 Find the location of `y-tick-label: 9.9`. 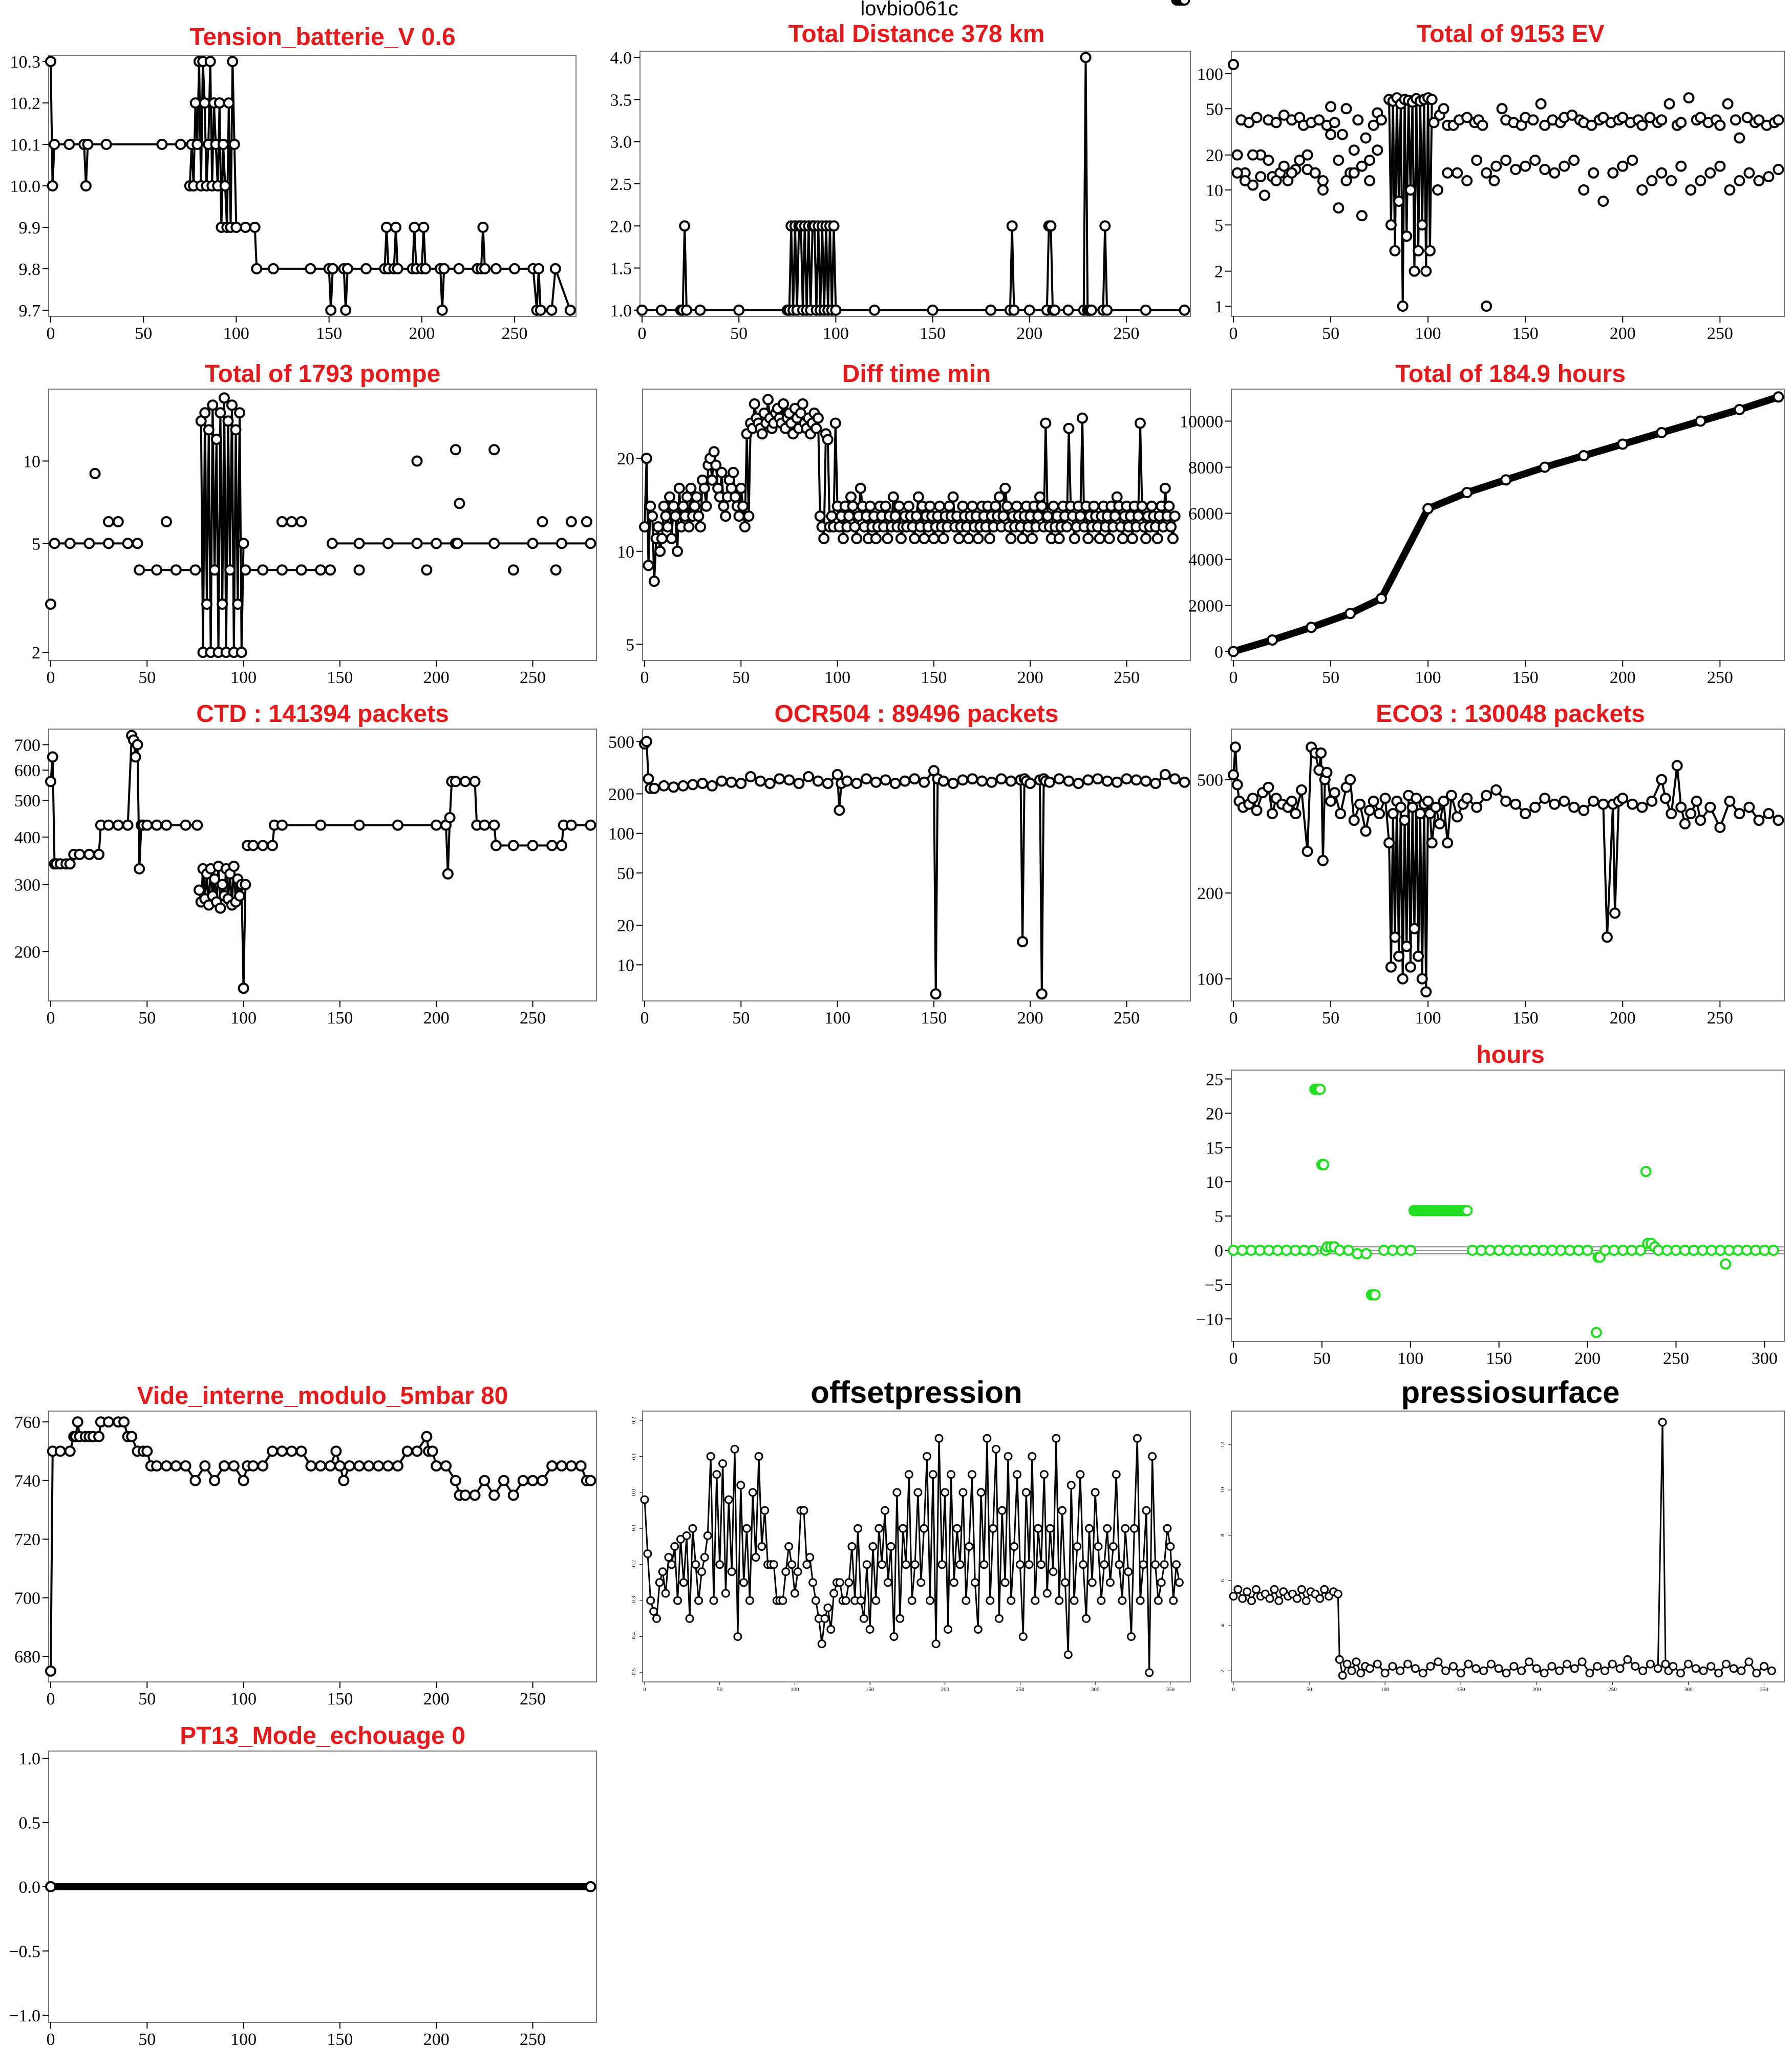

y-tick-label: 9.9 is located at coordinates (30, 228).